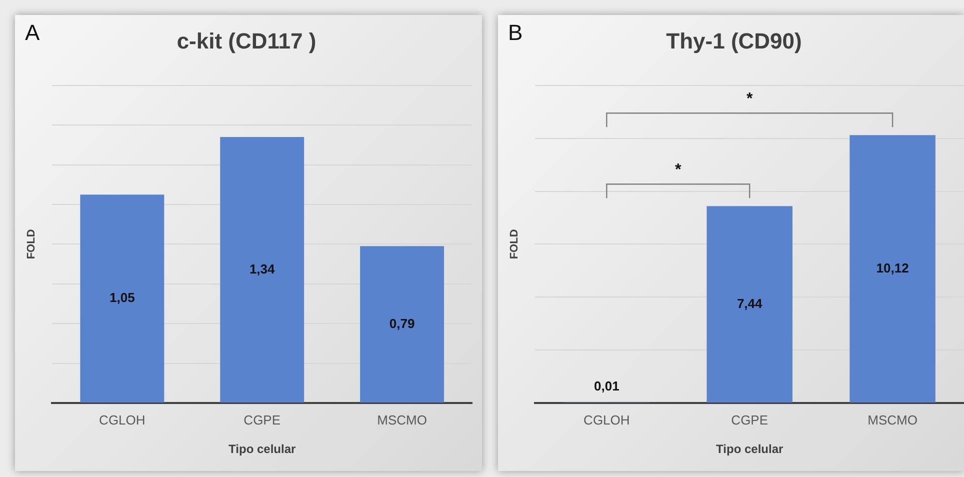 This screenshot has width=964, height=477. Describe the element at coordinates (246, 41) in the screenshot. I see `chart-title: c-kit (CD117 )` at that location.